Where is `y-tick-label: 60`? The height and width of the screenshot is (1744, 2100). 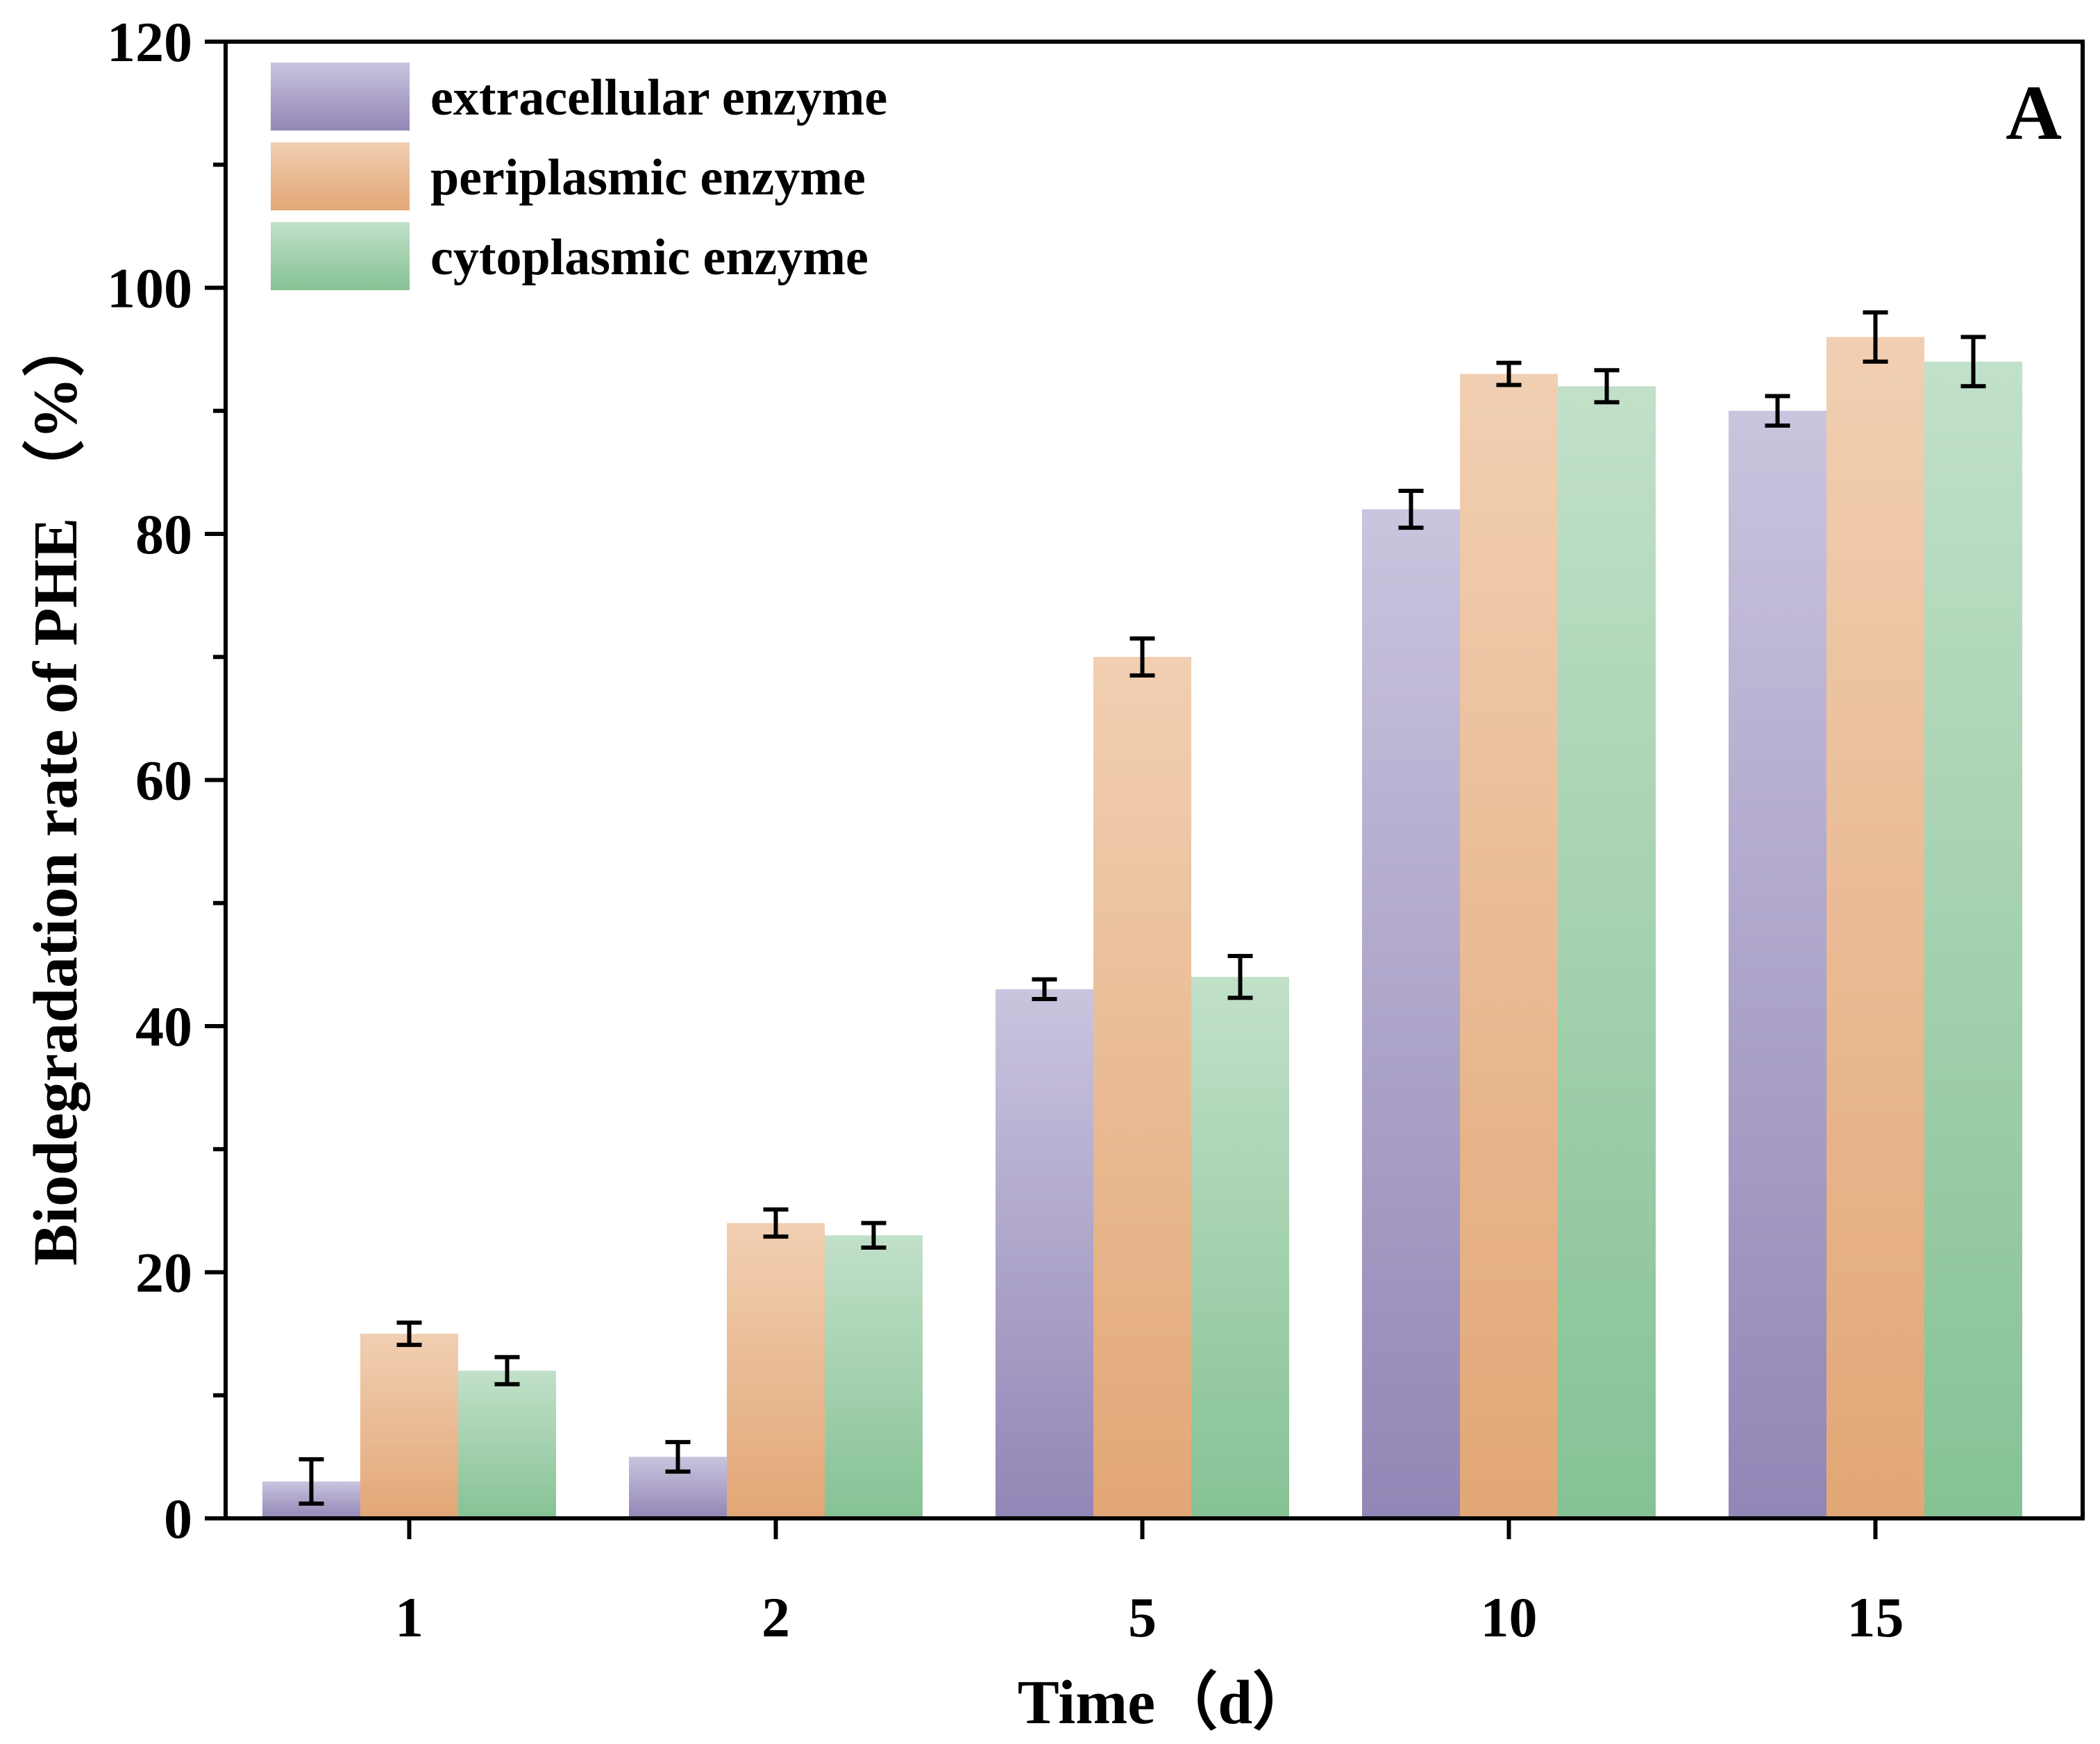 y-tick-label: 60 is located at coordinates (163, 780).